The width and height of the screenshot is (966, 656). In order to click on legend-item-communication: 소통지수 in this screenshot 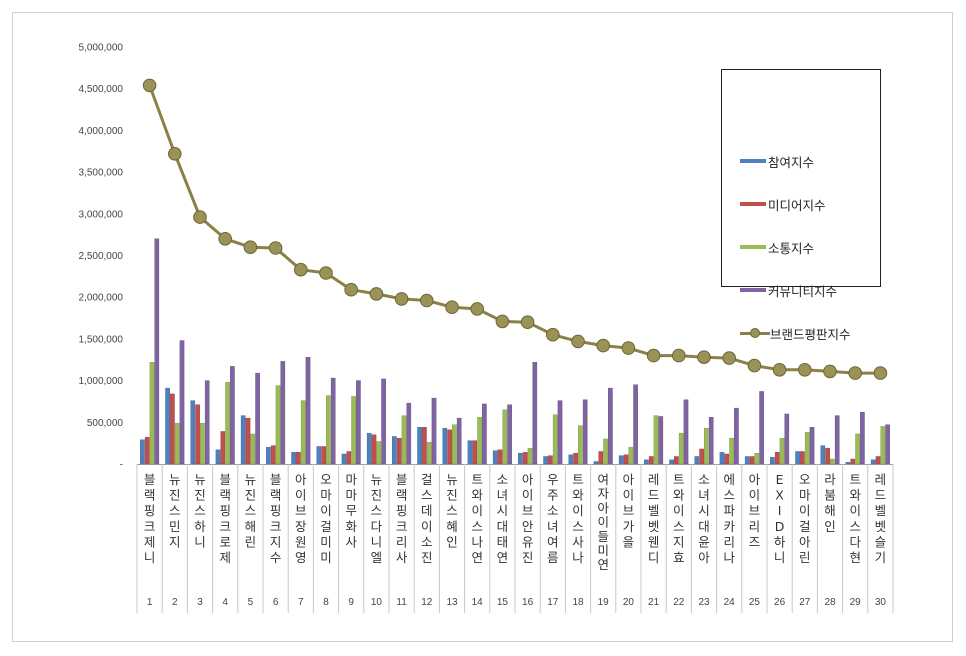, I will do `click(777, 247)`.